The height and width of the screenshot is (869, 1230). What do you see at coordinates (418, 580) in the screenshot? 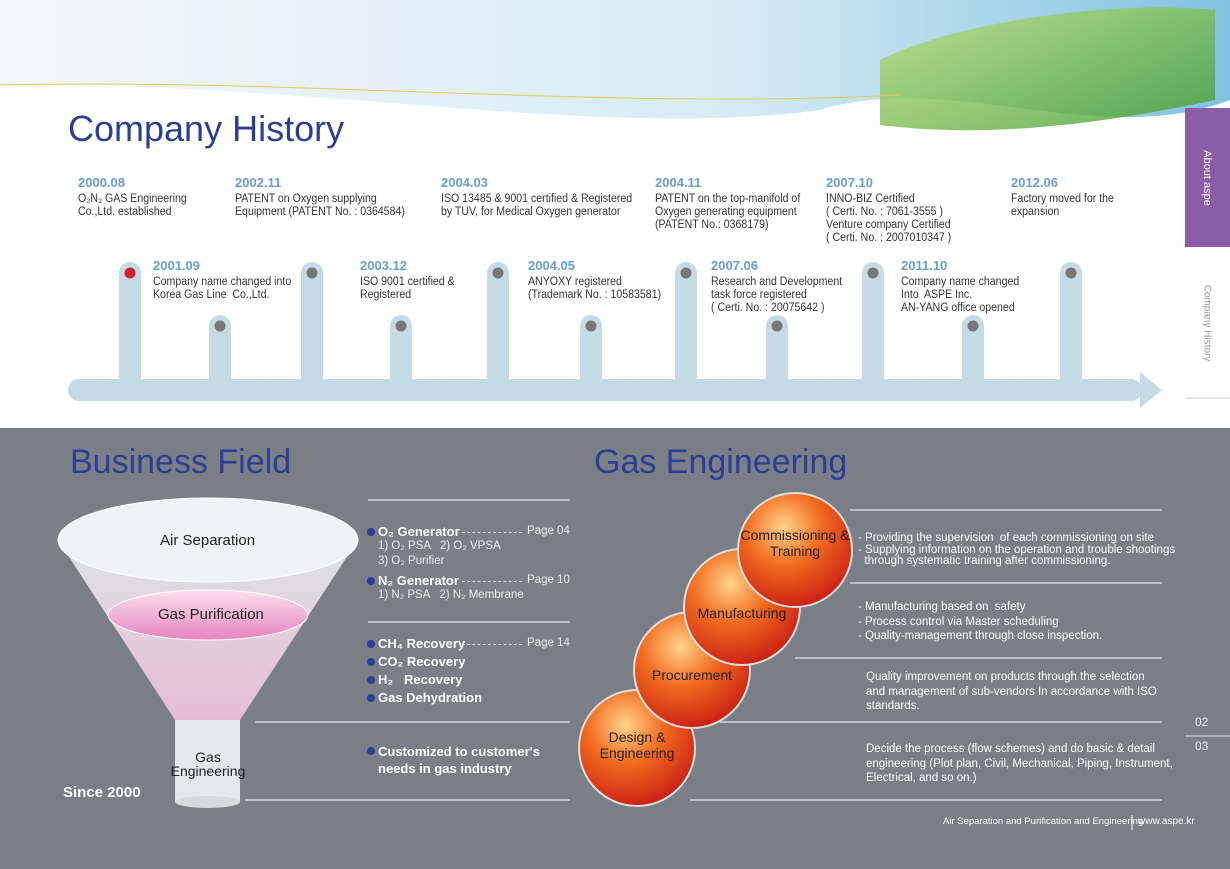
I see `field-item: N₂ Generator` at bounding box center [418, 580].